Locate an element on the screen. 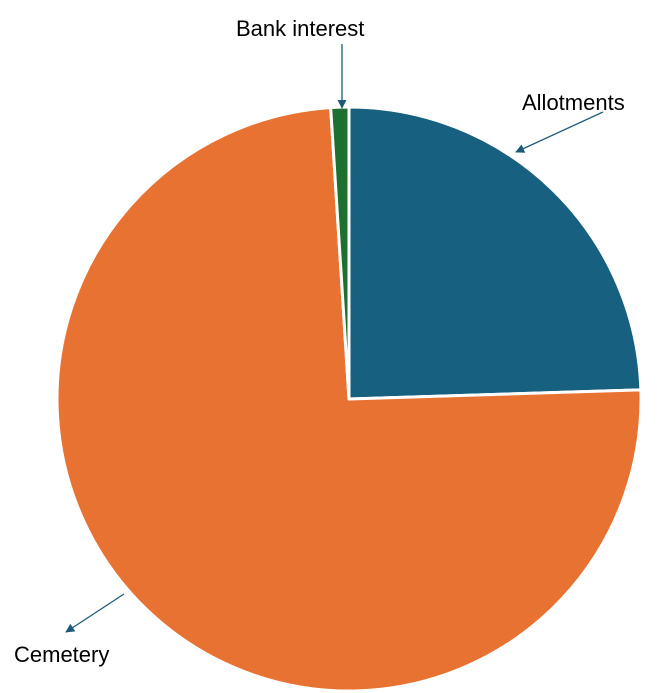 The height and width of the screenshot is (693, 661). leader-arrow-cemetery is located at coordinates (95, 613).